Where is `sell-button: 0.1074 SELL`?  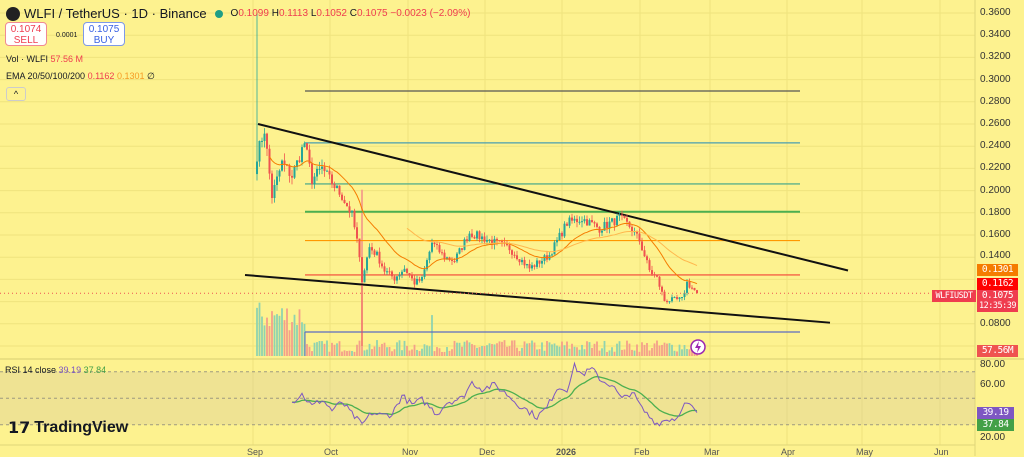
sell-button: 0.1074 SELL is located at coordinates (26, 34).